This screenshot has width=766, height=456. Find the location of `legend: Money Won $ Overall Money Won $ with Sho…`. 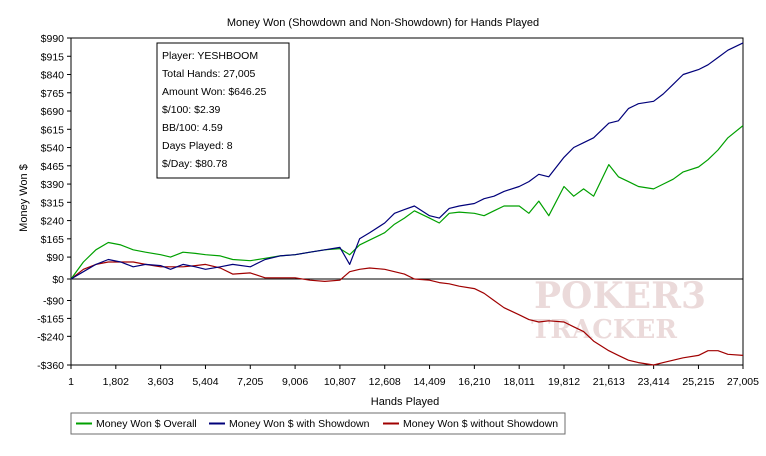

legend: Money Won $ Overall Money Won $ with Sho… is located at coordinates (318, 423).